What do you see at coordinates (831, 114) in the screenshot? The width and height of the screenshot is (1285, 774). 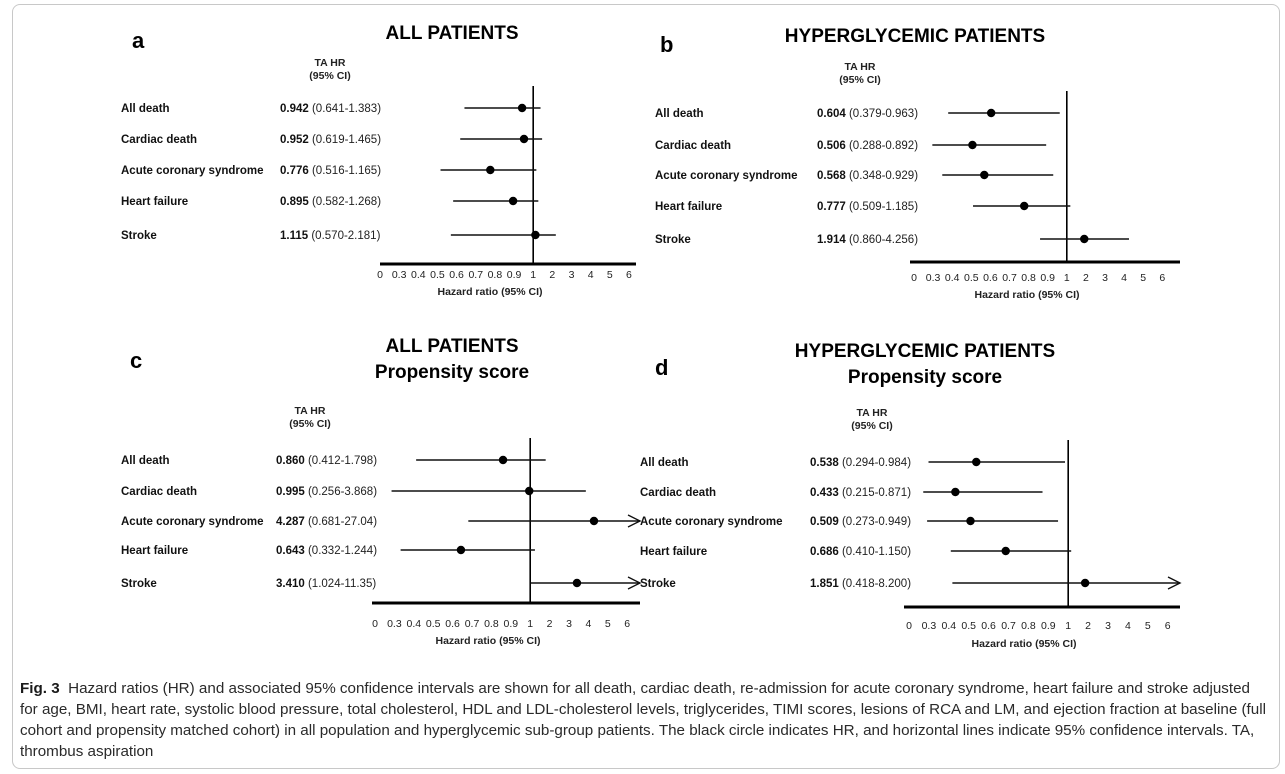 I see `hazard-ratio-value: 0.604` at bounding box center [831, 114].